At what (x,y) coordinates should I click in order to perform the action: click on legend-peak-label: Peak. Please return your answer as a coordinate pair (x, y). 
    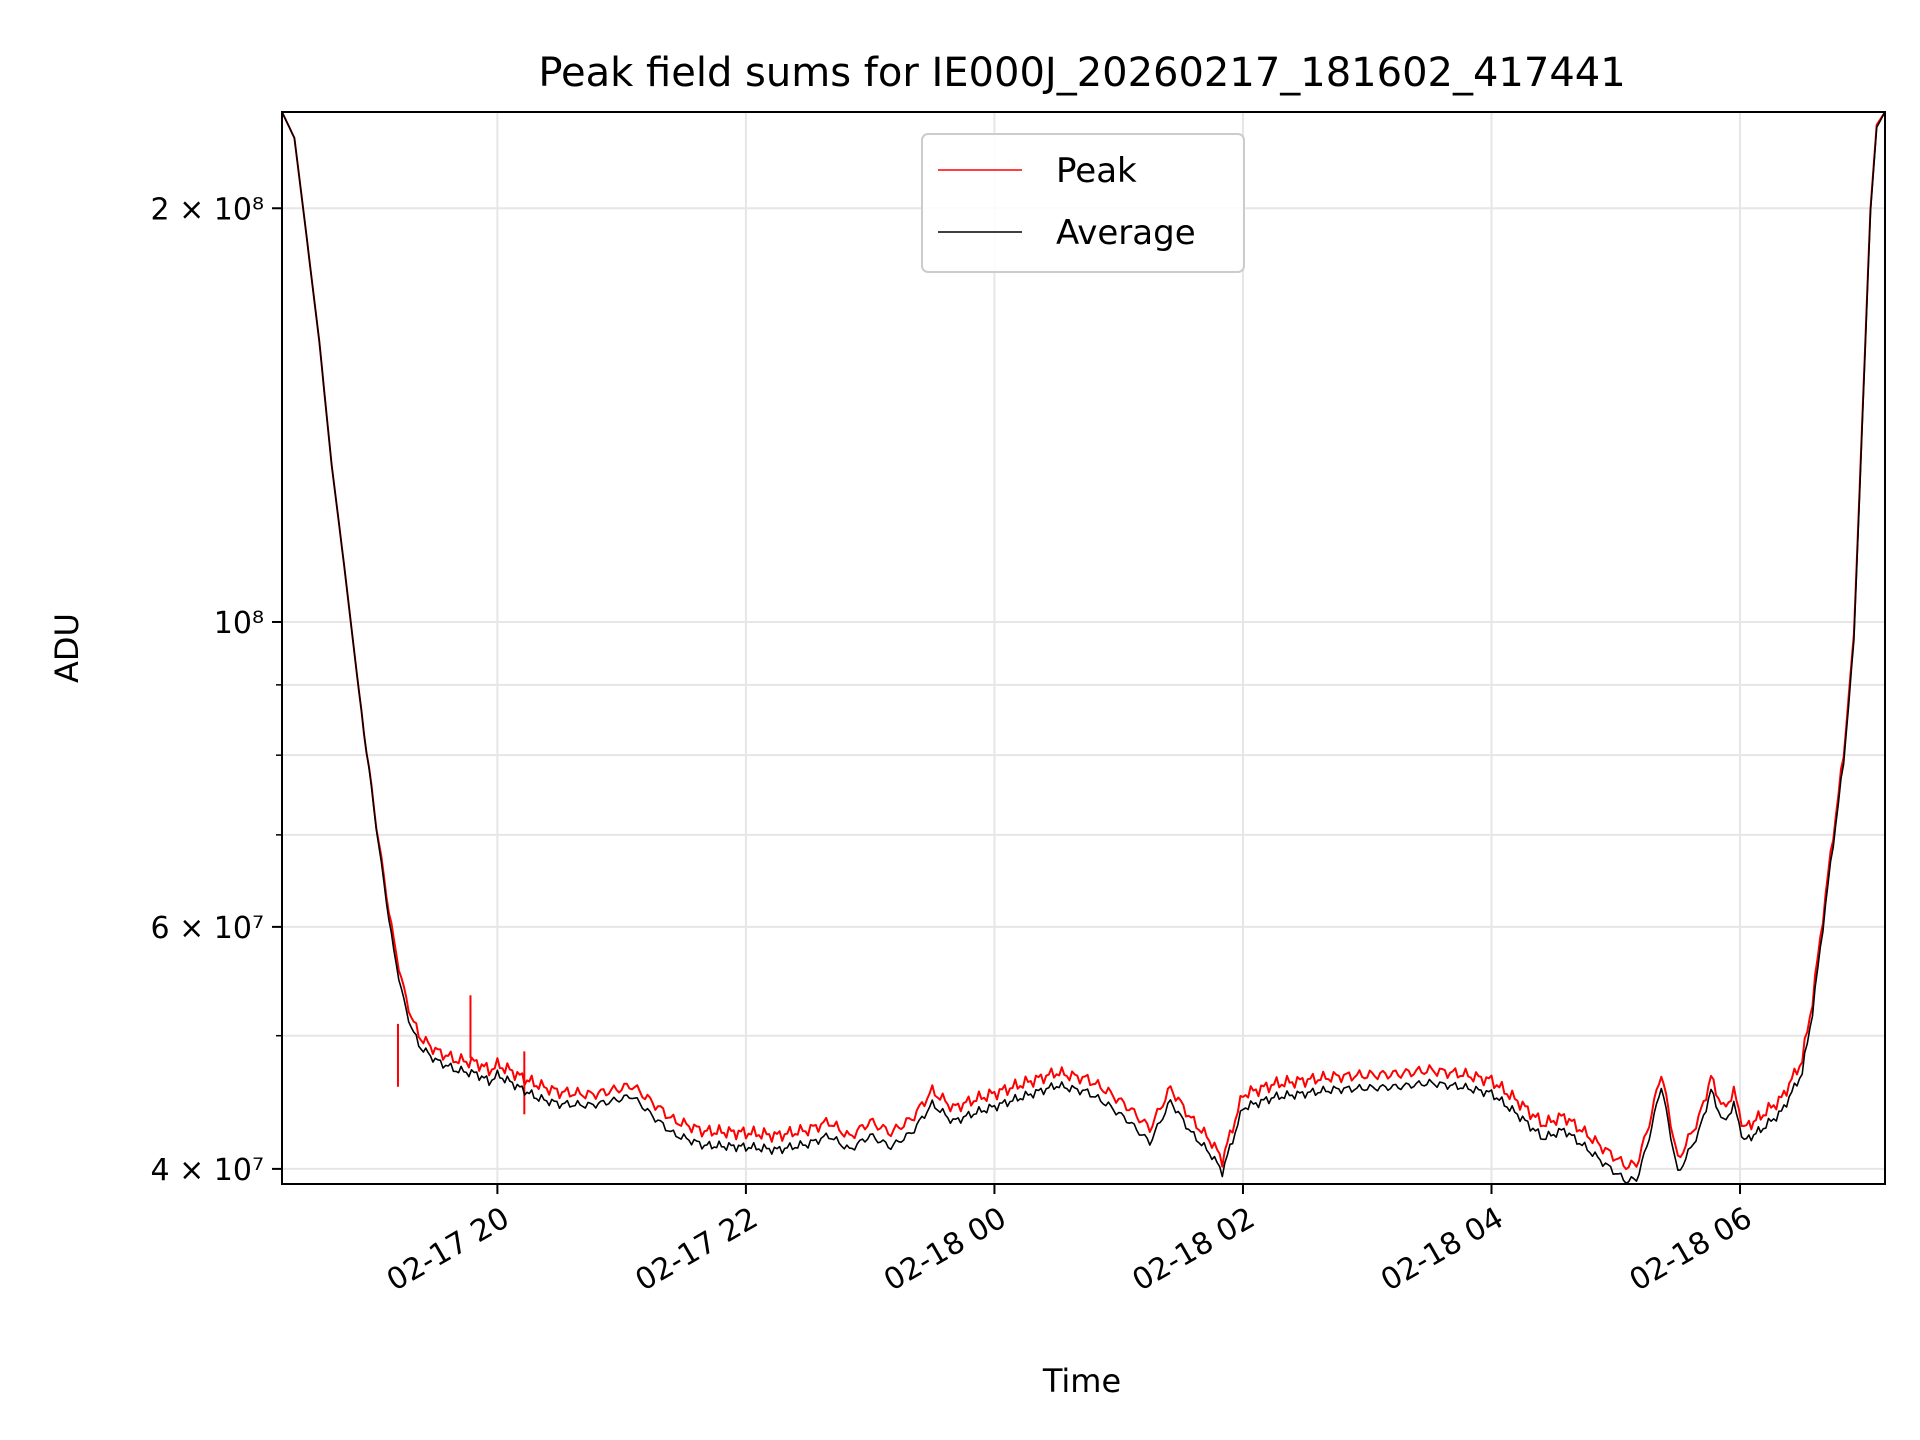
    Looking at the image, I should click on (1096, 171).